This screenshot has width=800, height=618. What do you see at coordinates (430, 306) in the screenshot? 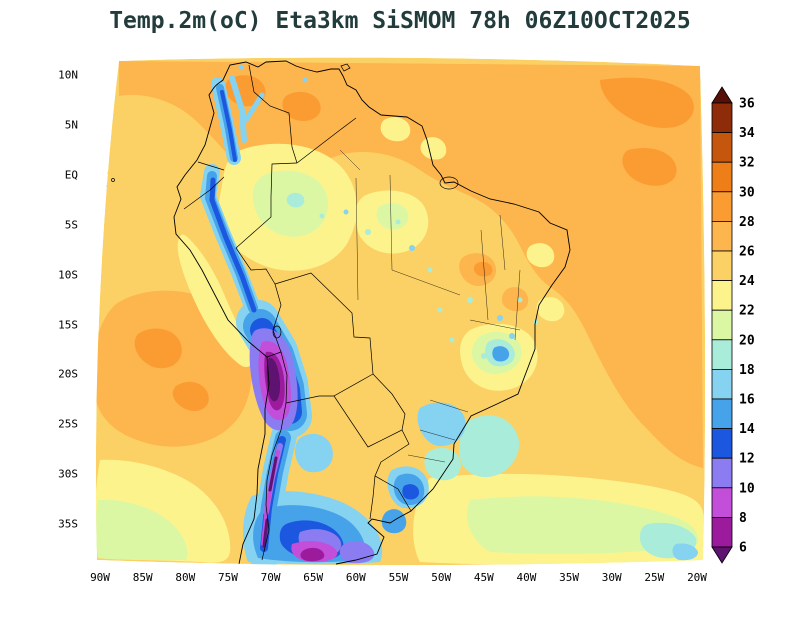
I see `state-borders` at bounding box center [430, 306].